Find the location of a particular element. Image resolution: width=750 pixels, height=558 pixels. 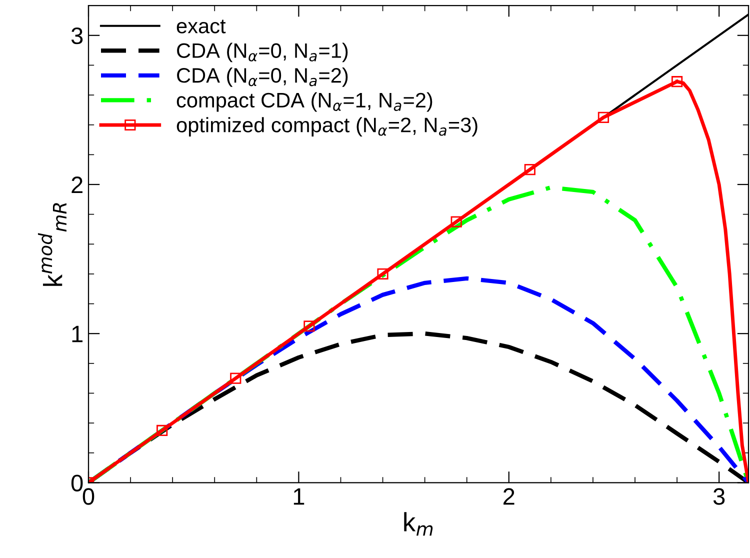

y-axis-title: k$^{mod}$$_{mR}$ is located at coordinates (52, 244).